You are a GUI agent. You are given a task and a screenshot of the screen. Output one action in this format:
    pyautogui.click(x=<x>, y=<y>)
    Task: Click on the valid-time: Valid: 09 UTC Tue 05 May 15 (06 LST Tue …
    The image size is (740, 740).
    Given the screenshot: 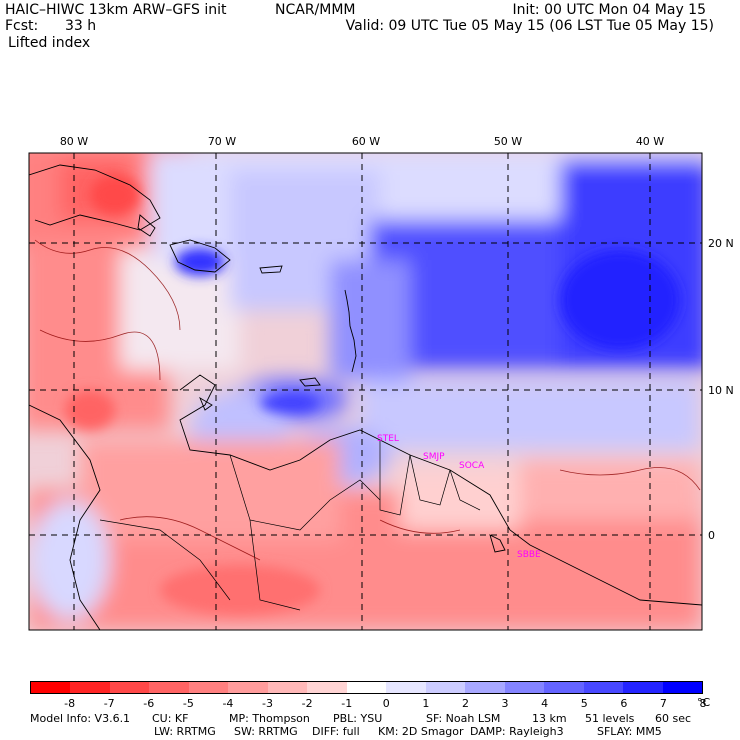 What is the action you would take?
    pyautogui.click(x=529, y=26)
    